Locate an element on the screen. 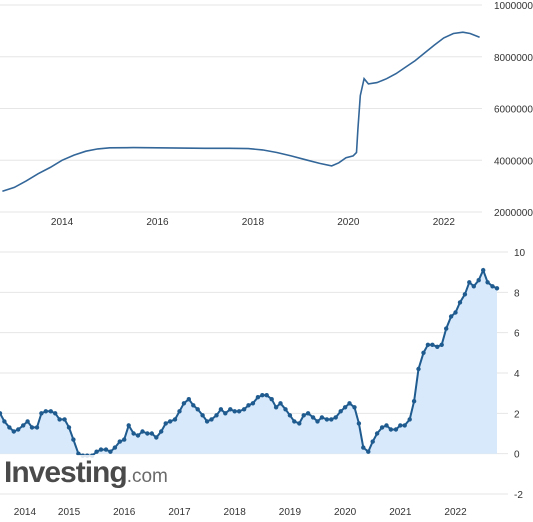 This screenshot has height=522, width=533. chart2-x-axis: 2014 2015 2016 2017 2018 2019 2020 2021 2022 is located at coordinates (240, 512).